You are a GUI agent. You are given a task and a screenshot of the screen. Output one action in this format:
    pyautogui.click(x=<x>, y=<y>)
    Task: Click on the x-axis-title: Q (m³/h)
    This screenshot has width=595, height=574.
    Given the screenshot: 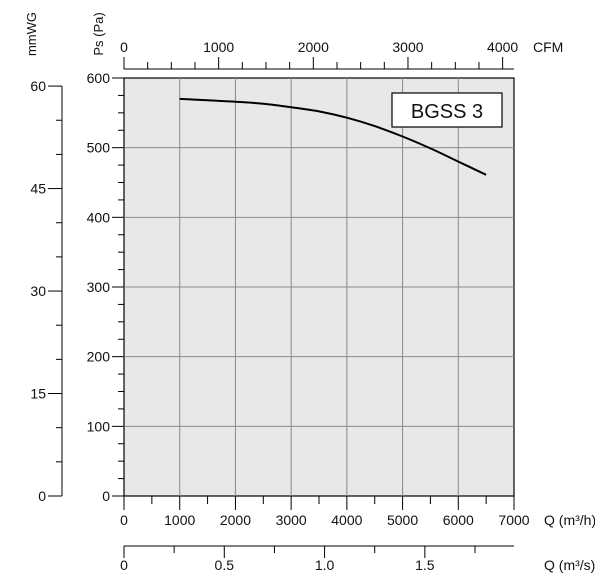 What is the action you would take?
    pyautogui.click(x=569, y=520)
    